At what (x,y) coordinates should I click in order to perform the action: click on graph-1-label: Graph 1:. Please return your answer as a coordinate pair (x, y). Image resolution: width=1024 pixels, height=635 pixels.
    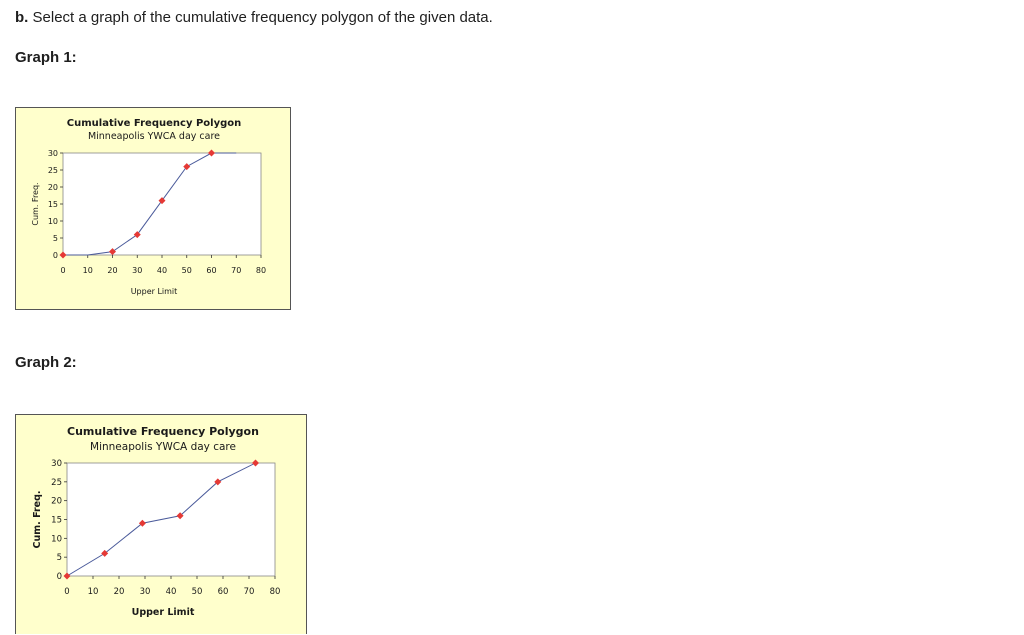
    Looking at the image, I should click on (46, 57).